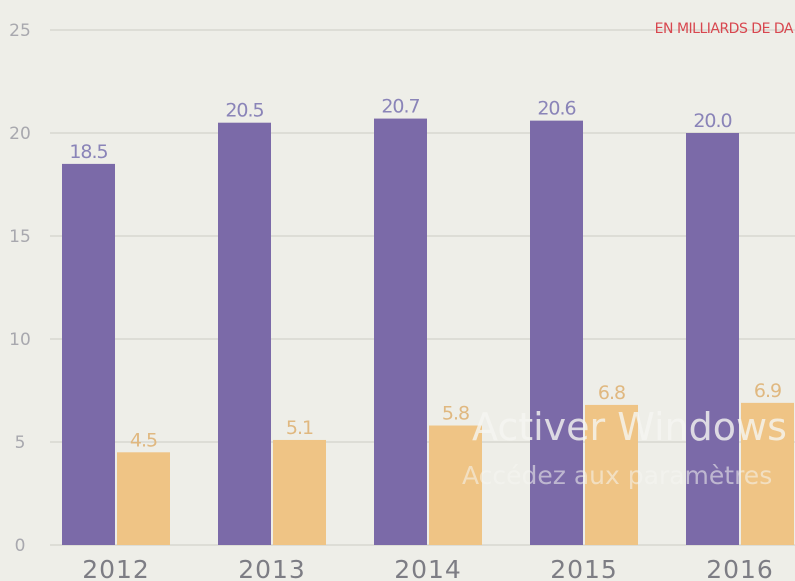 Image resolution: width=795 pixels, height=581 pixels. I want to click on bar-2015-series2, so click(611, 474).